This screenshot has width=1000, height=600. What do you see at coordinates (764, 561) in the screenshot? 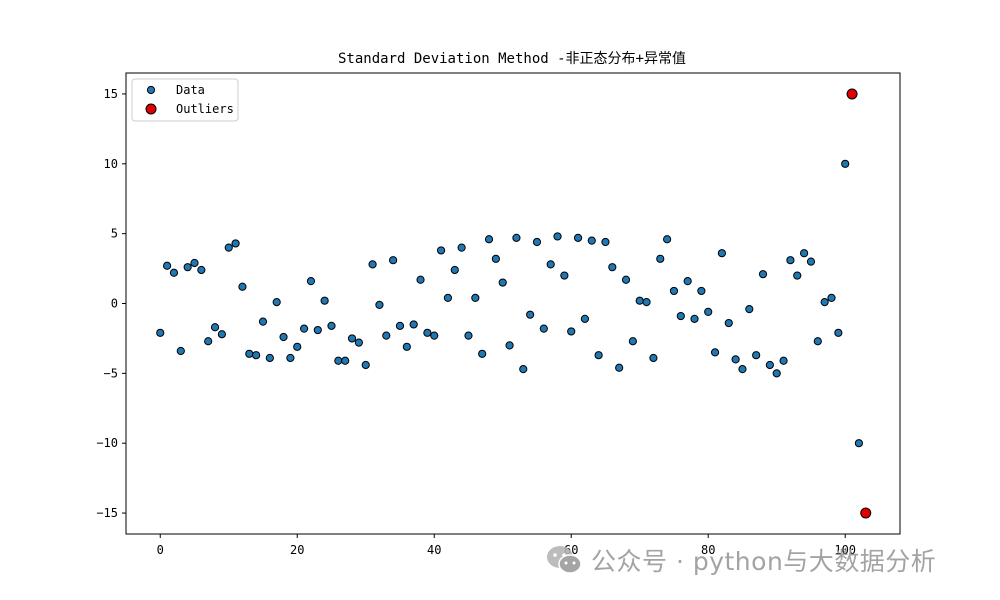
I see `watermark-text: 公众号 · python与大数据分析` at bounding box center [764, 561].